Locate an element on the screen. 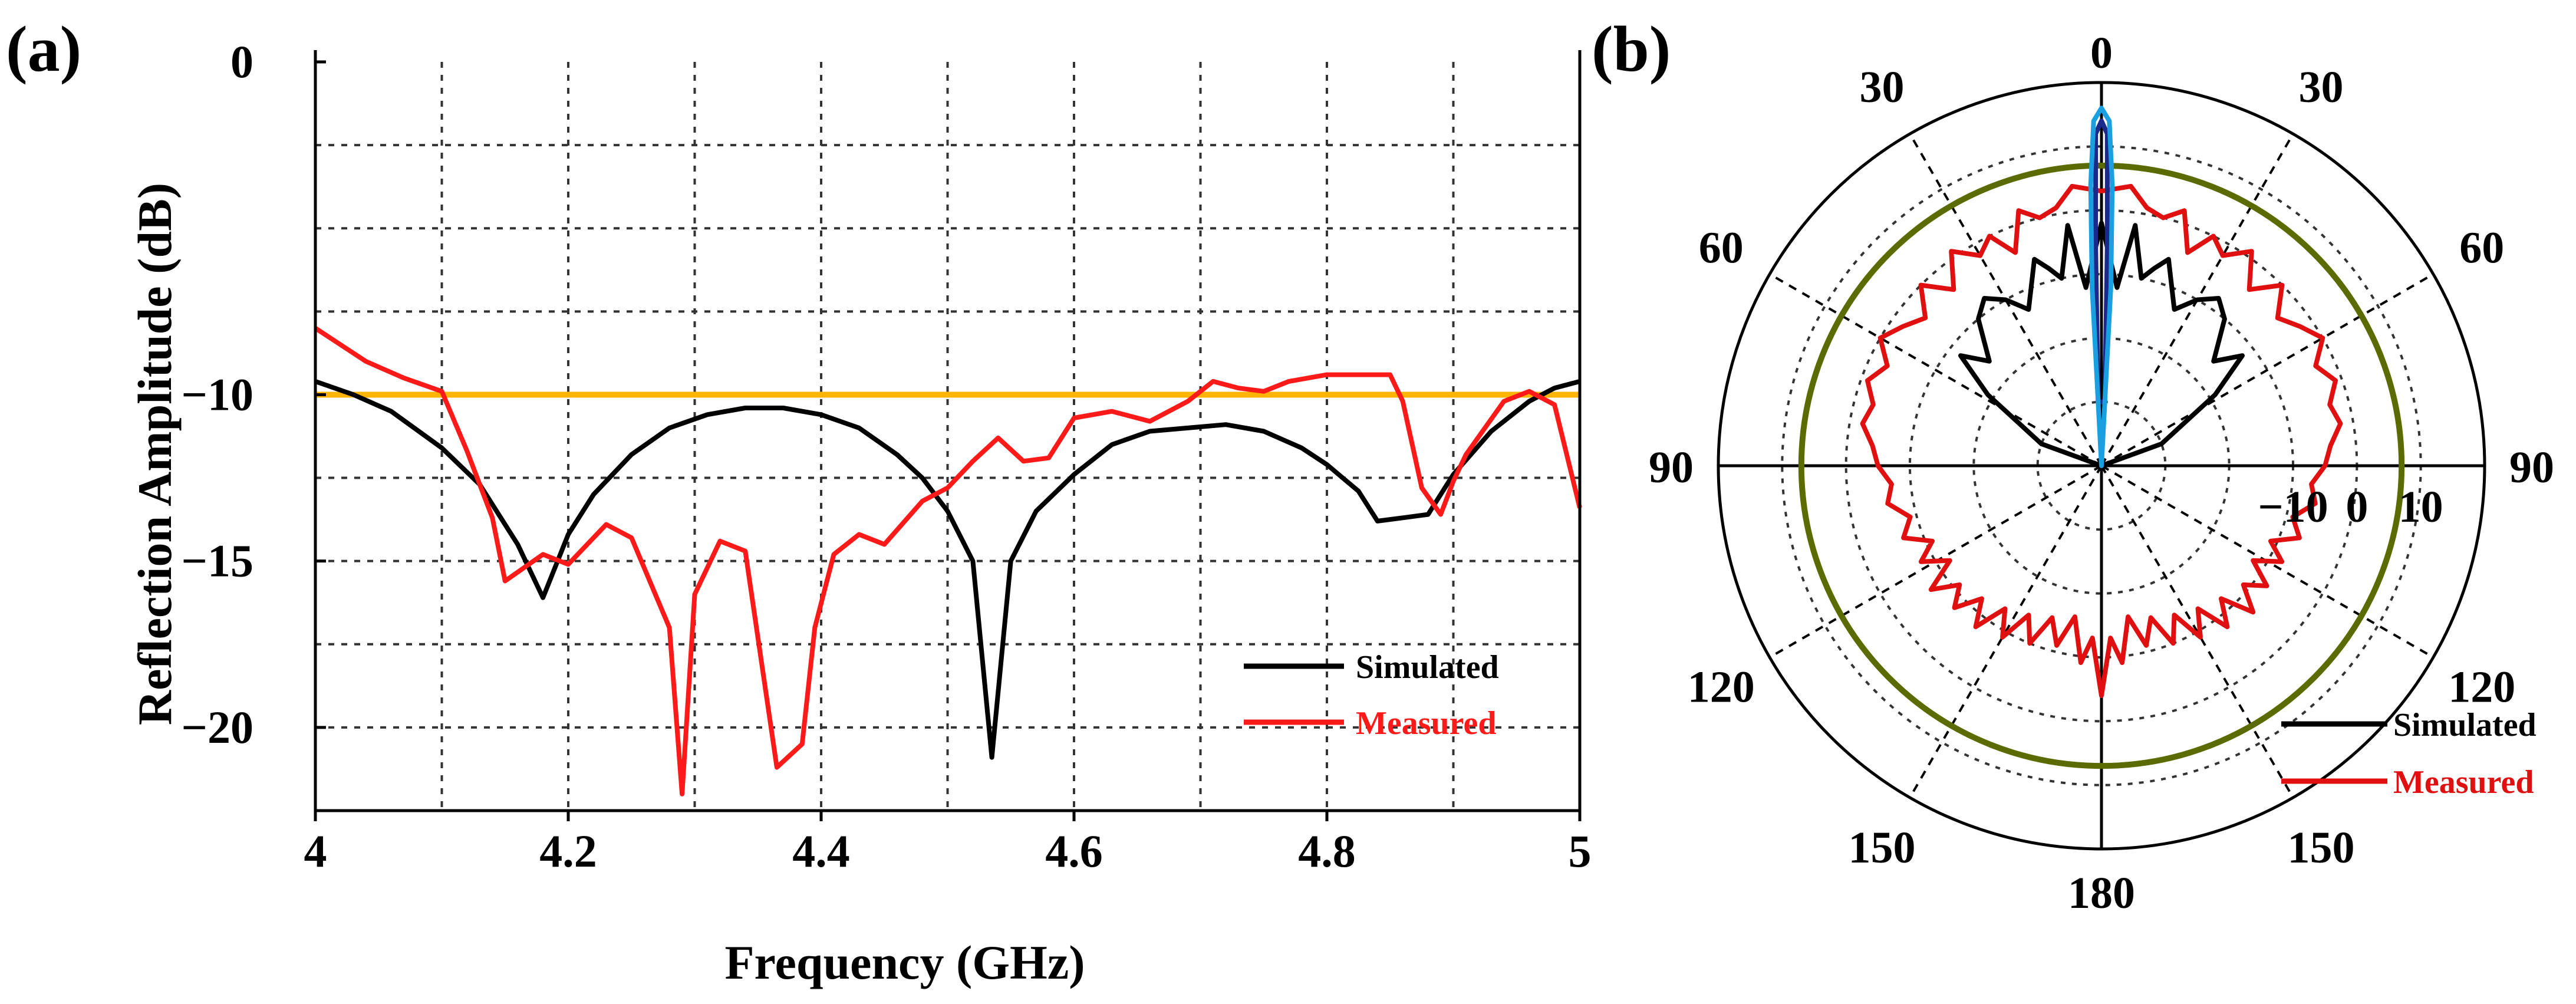 This screenshot has width=2576, height=1004. y-tick-label: −10 is located at coordinates (217, 394).